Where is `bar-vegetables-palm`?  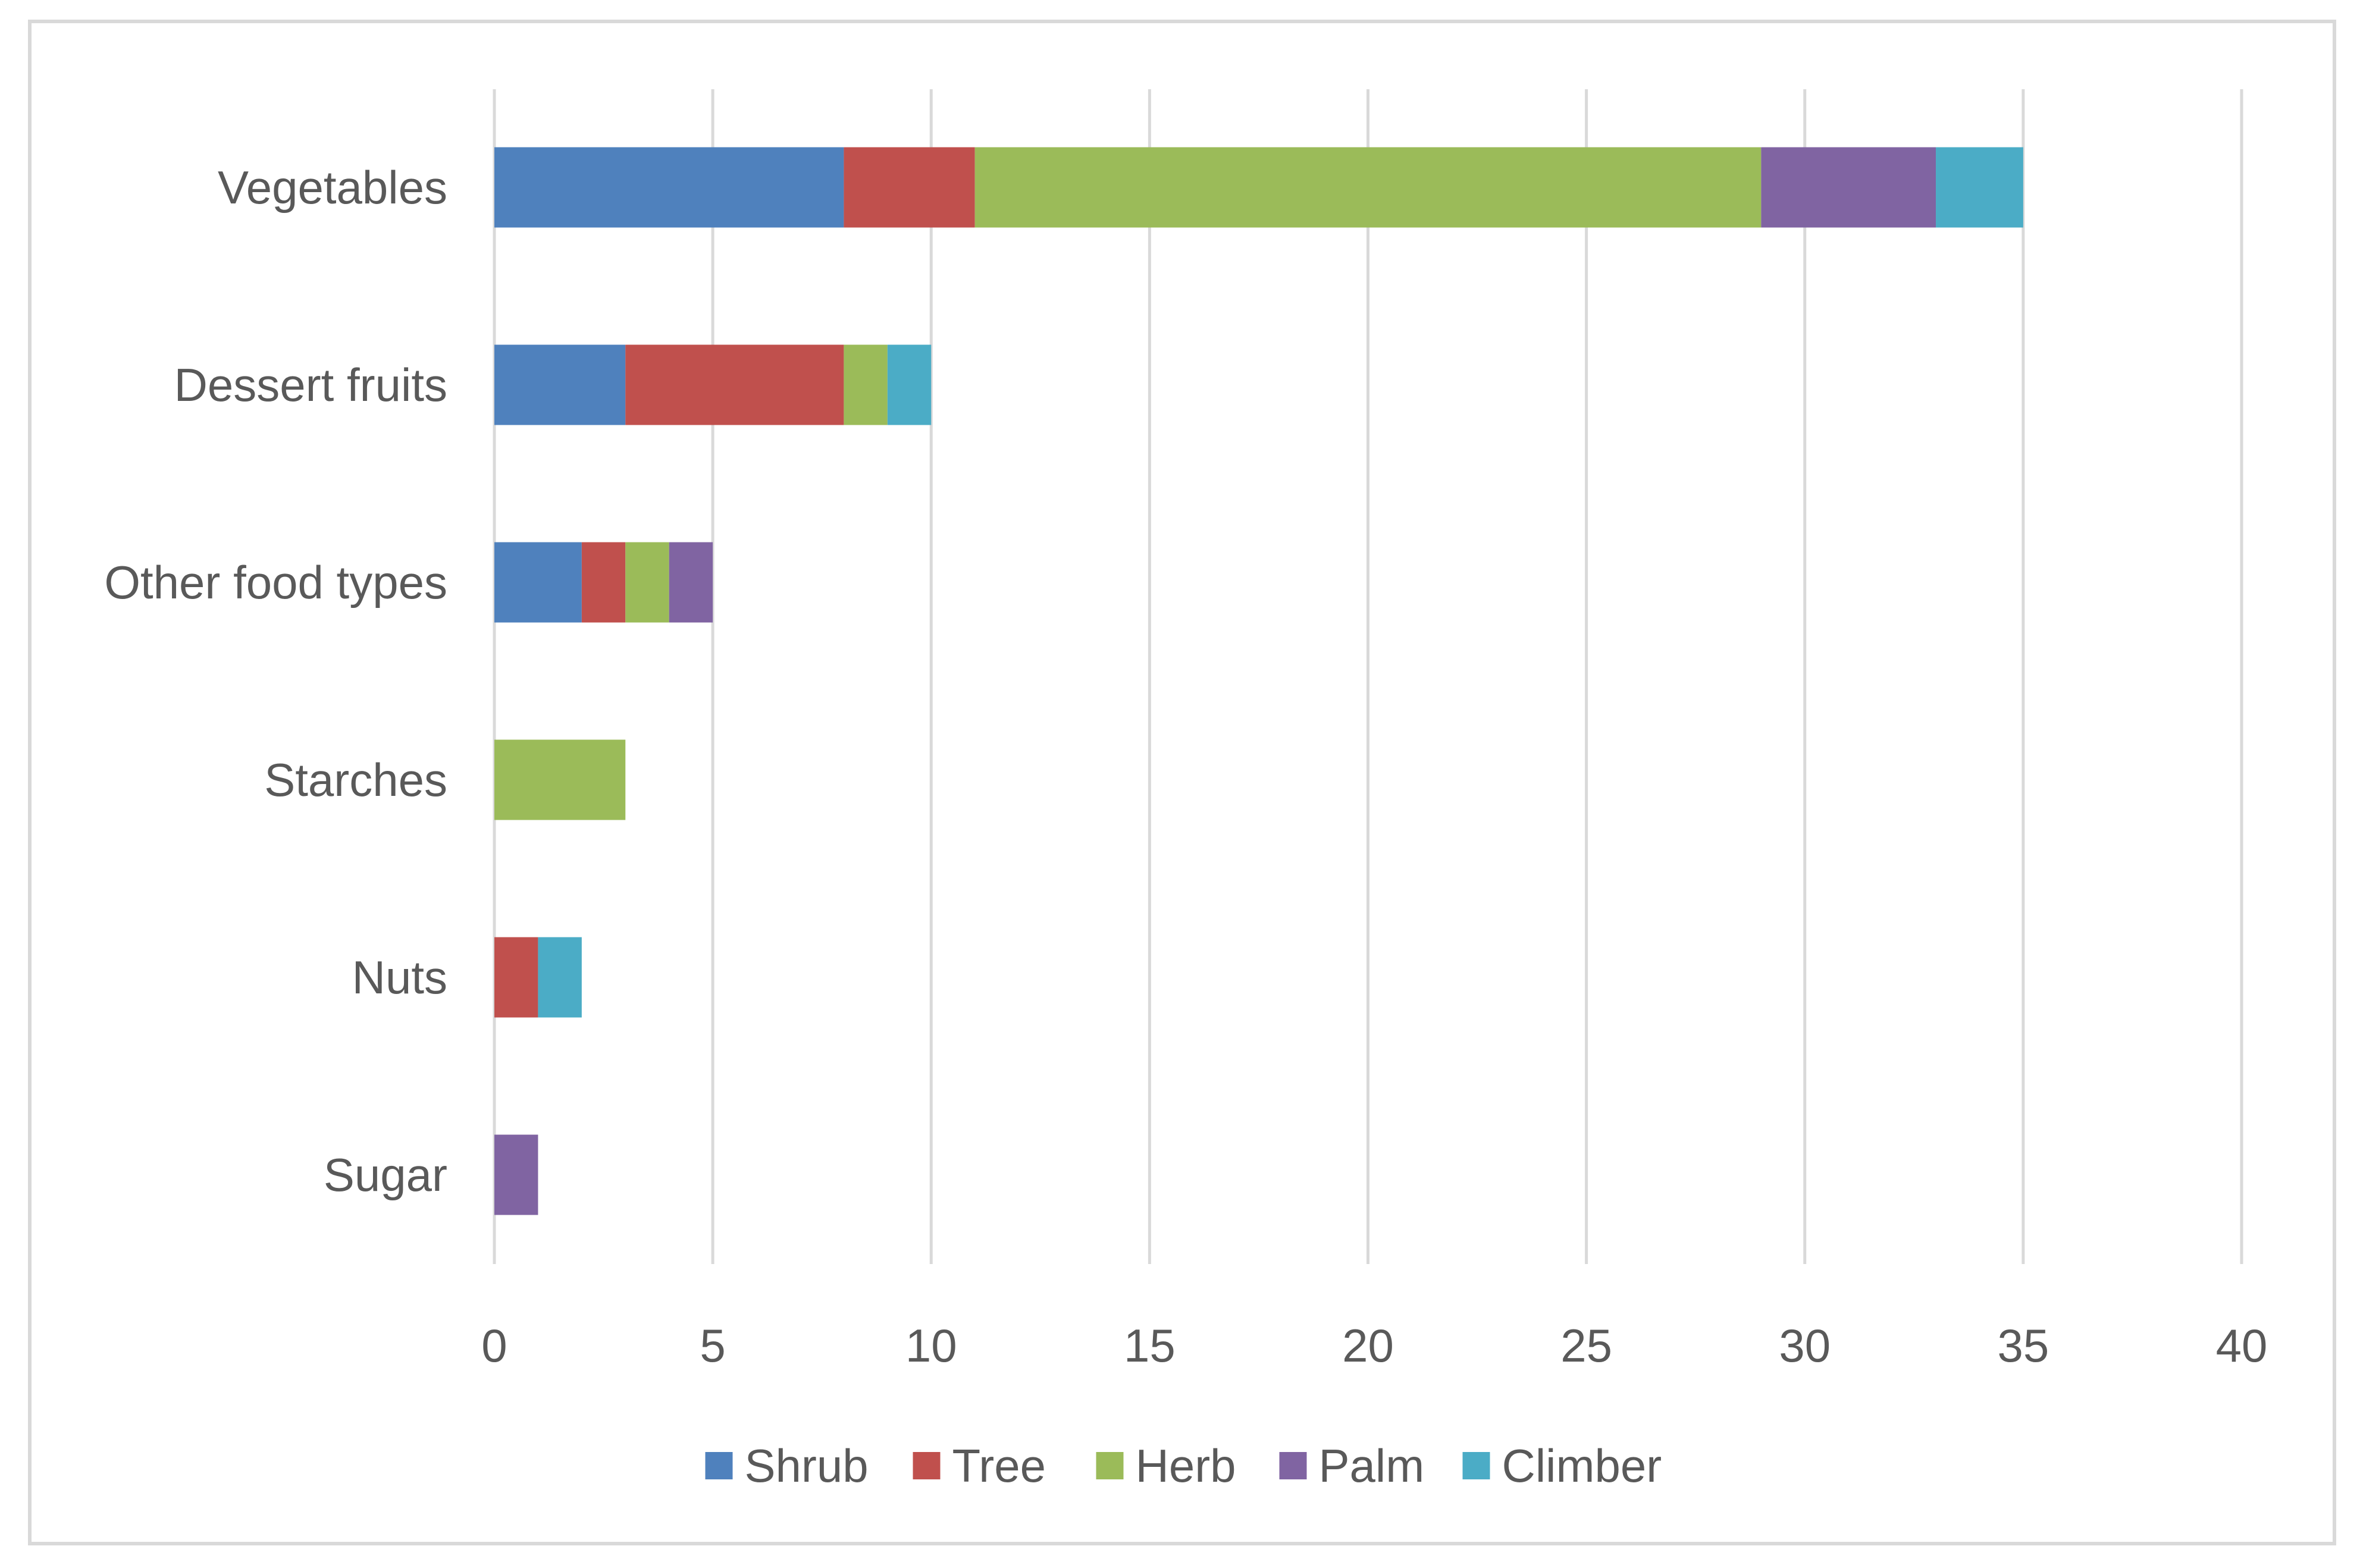
bar-vegetables-palm is located at coordinates (1848, 187).